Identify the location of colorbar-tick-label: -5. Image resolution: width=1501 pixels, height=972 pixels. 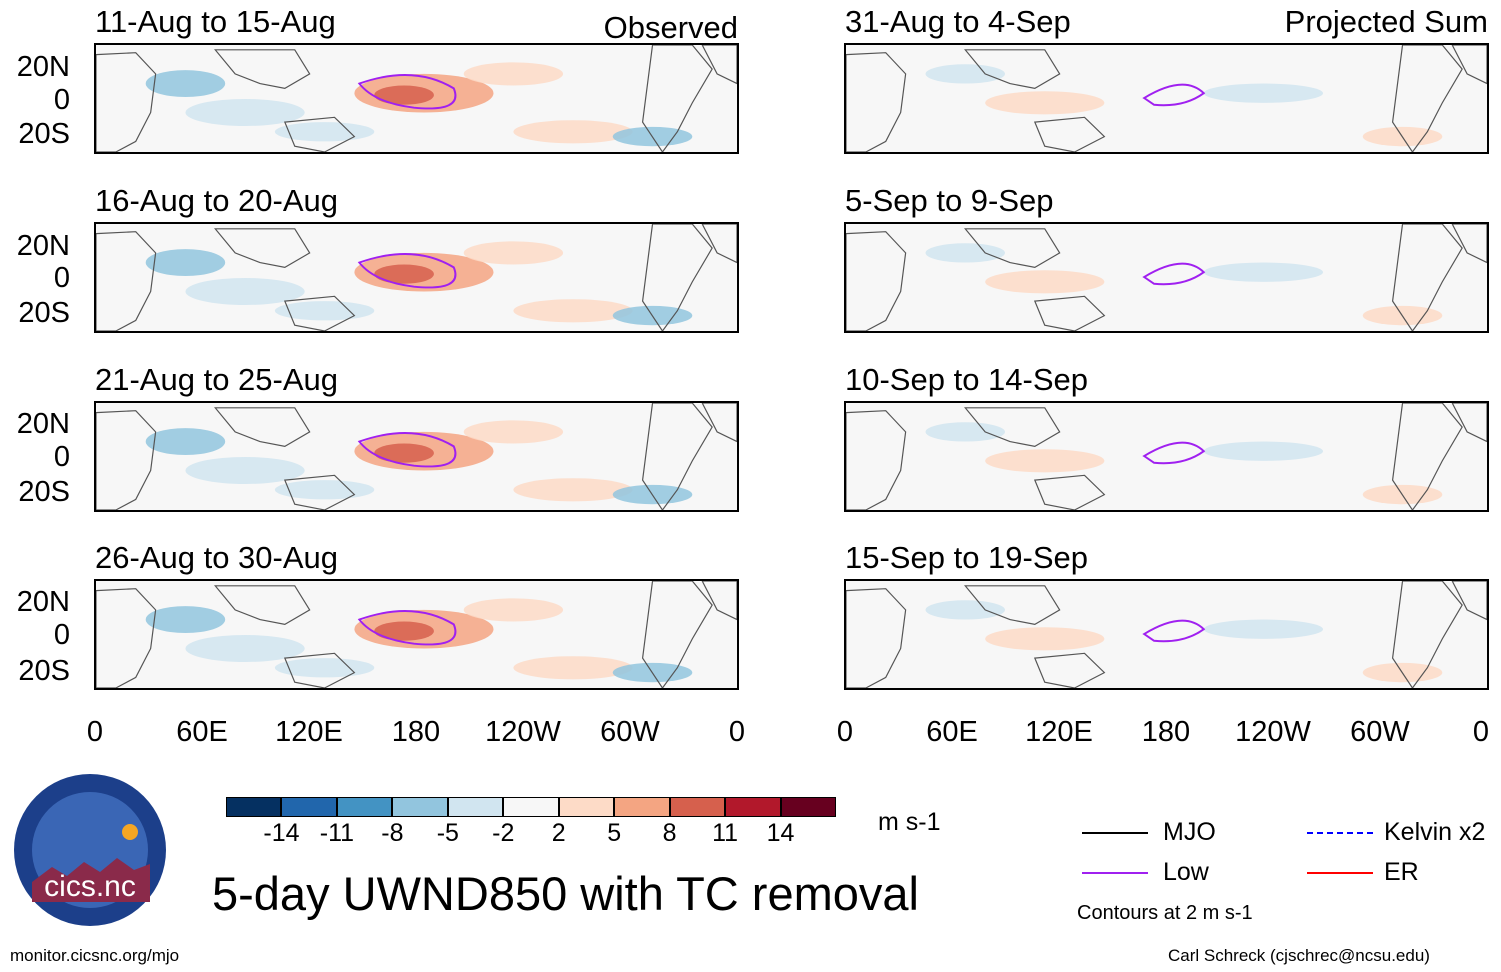
(447, 833).